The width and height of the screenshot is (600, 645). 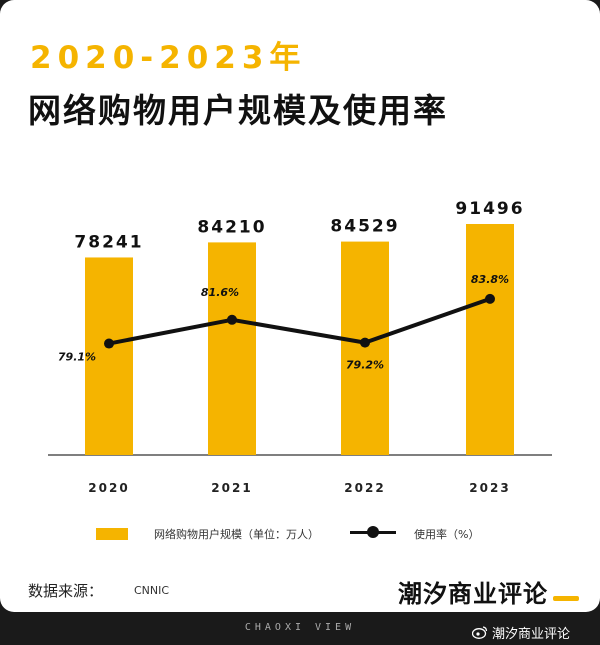 What do you see at coordinates (489, 209) in the screenshot?
I see `bar-value-label-2023: 91496` at bounding box center [489, 209].